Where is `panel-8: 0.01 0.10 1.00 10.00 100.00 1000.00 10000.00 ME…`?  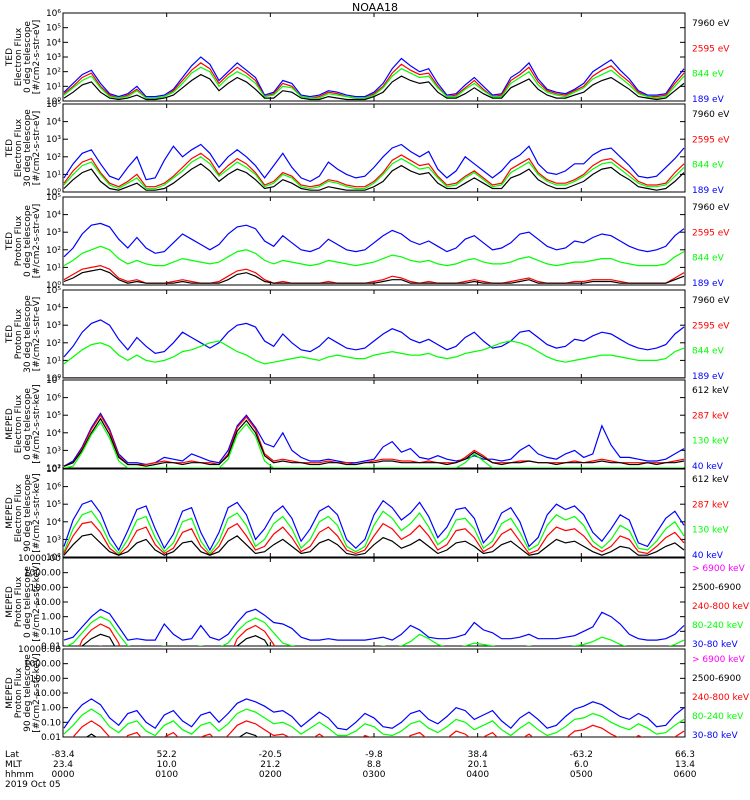
panel-8: 0.01 0.10 1.00 10.00 100.00 1000.00 10000.00 ME… is located at coordinates (377, 694).